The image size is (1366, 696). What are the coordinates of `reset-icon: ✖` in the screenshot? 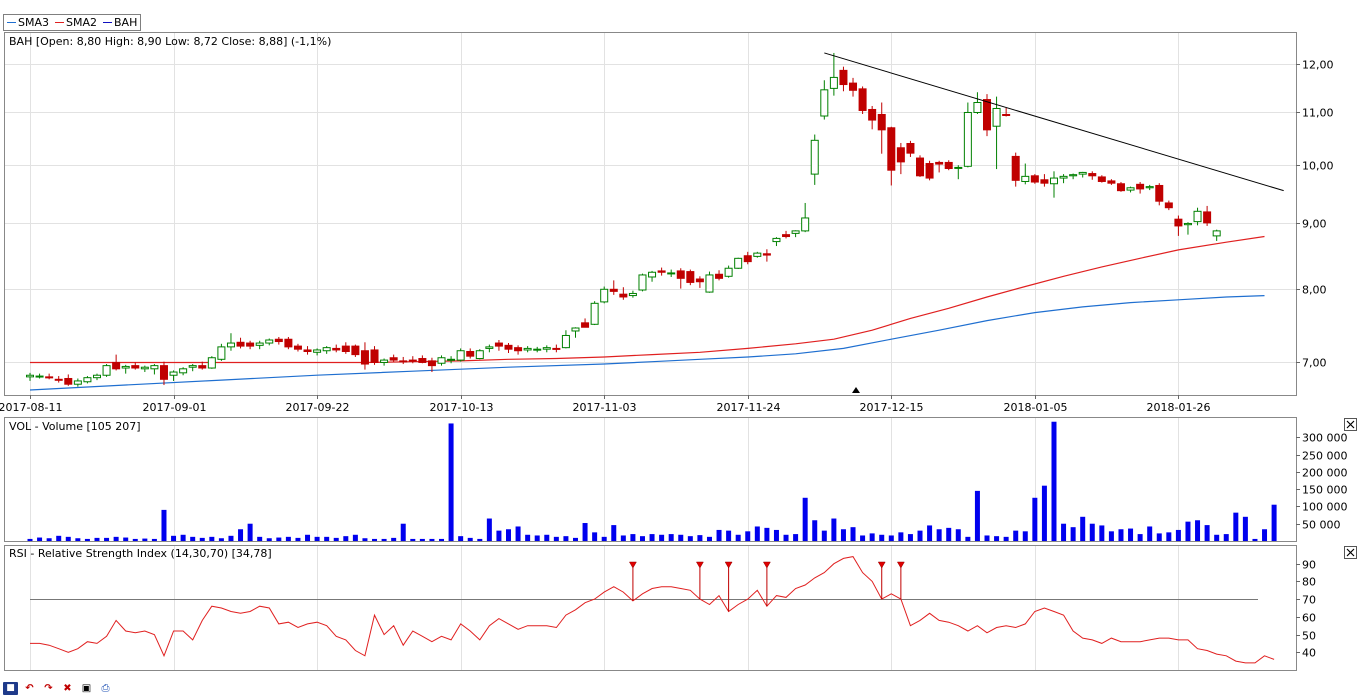 It's located at (67, 688).